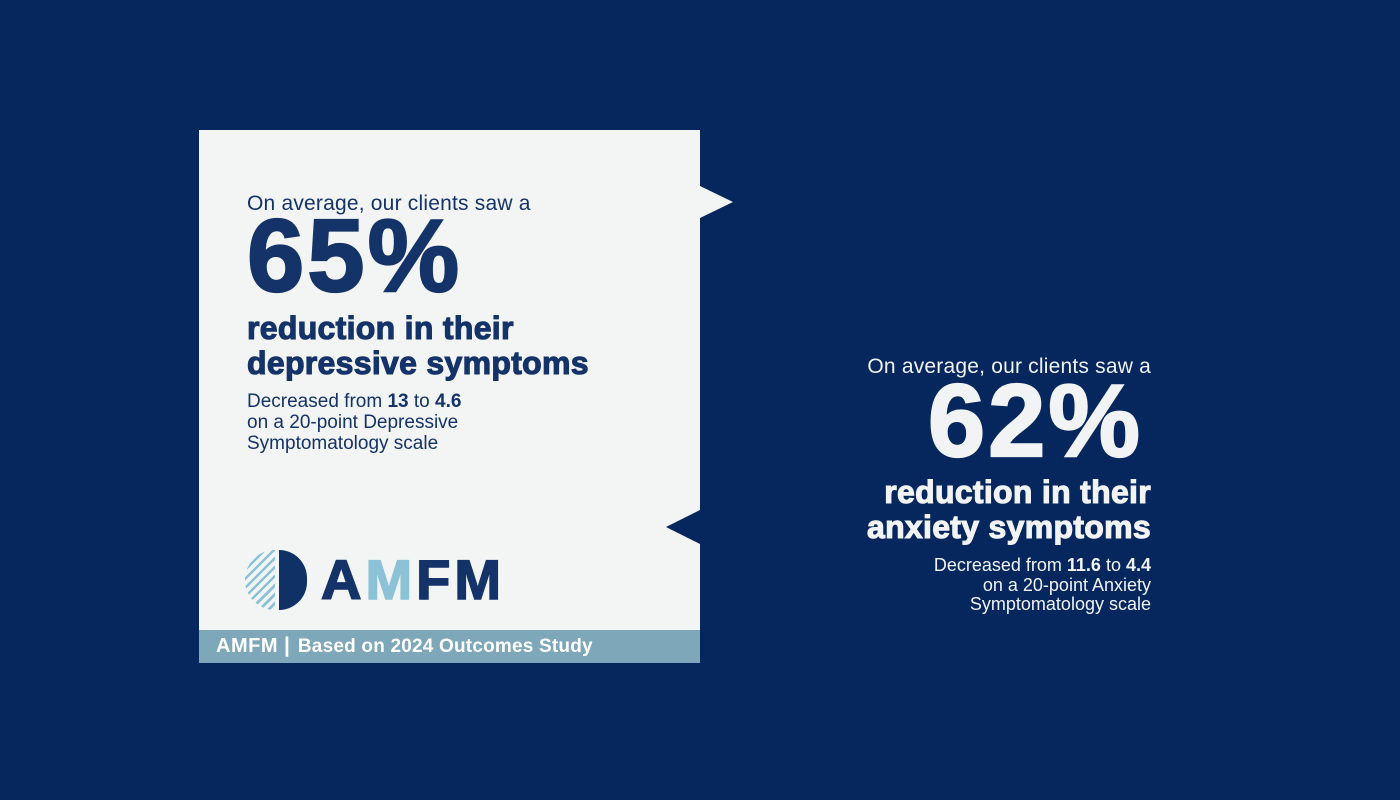 This screenshot has height=800, width=1400. What do you see at coordinates (247, 646) in the screenshot?
I see `footer-brand: AMFM` at bounding box center [247, 646].